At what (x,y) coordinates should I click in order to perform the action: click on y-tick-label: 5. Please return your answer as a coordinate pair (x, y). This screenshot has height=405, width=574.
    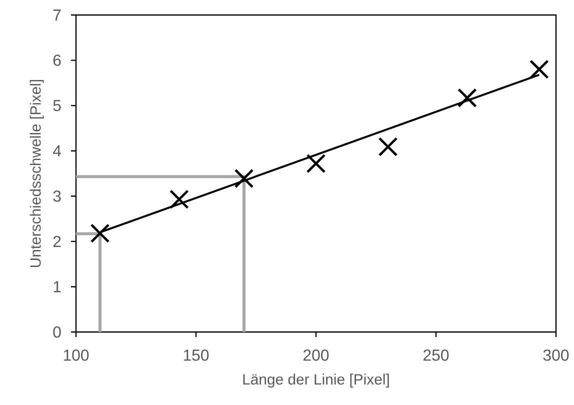
    Looking at the image, I should click on (57, 106).